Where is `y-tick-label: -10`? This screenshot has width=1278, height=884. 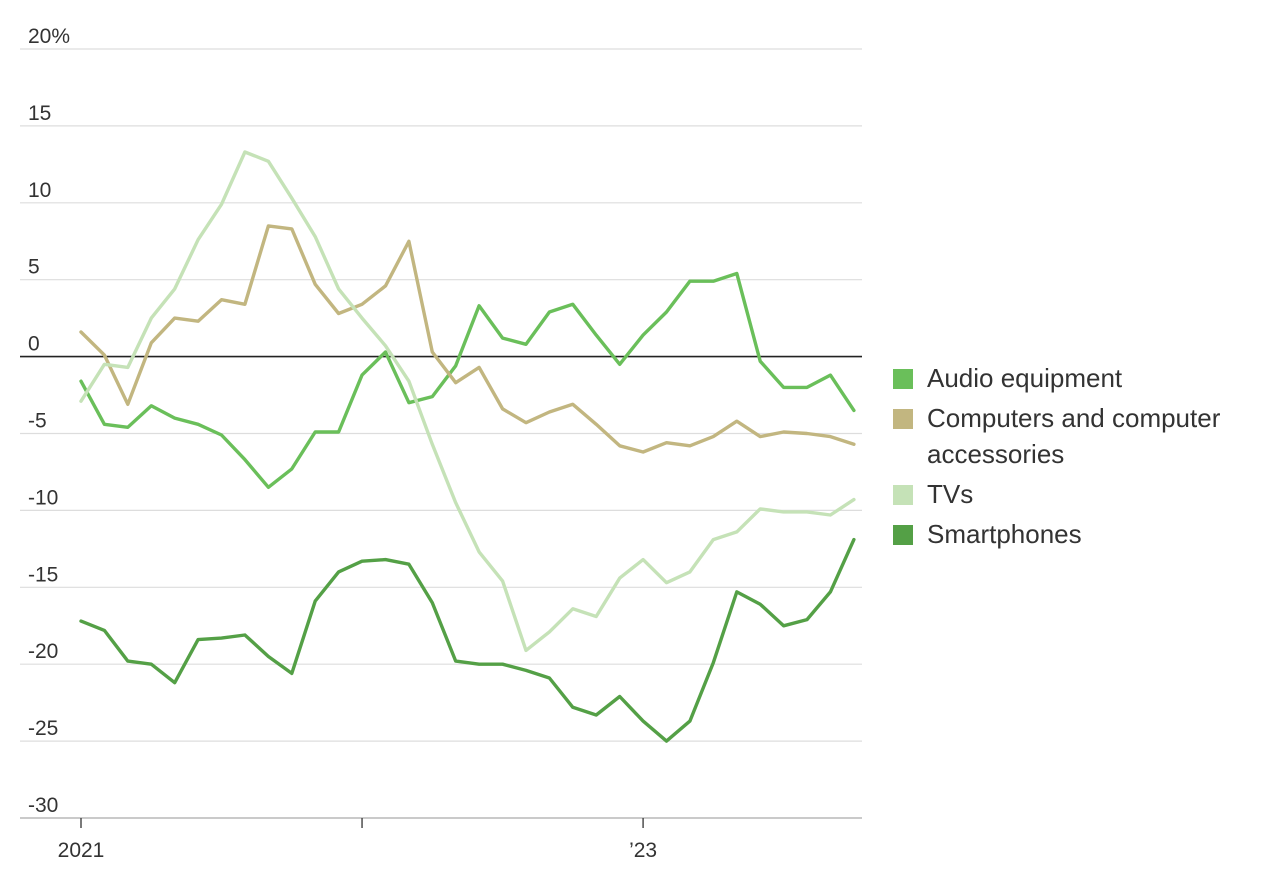 y-tick-label: -10 is located at coordinates (43, 497).